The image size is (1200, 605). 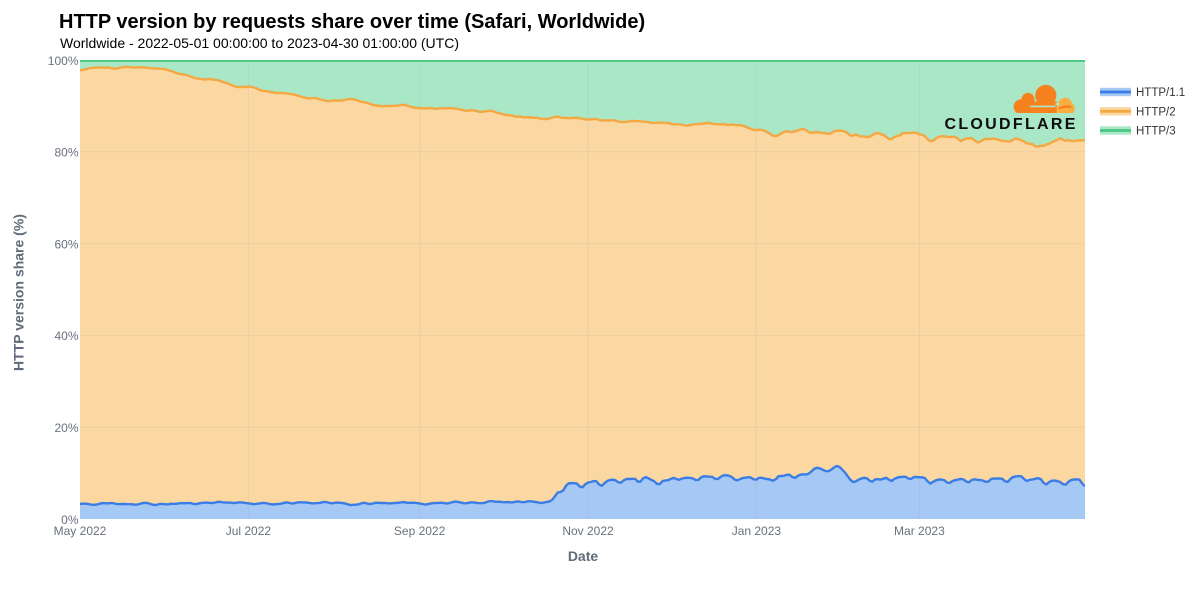 What do you see at coordinates (1011, 124) in the screenshot?
I see `svg-text: CLOUDFLARE` at bounding box center [1011, 124].